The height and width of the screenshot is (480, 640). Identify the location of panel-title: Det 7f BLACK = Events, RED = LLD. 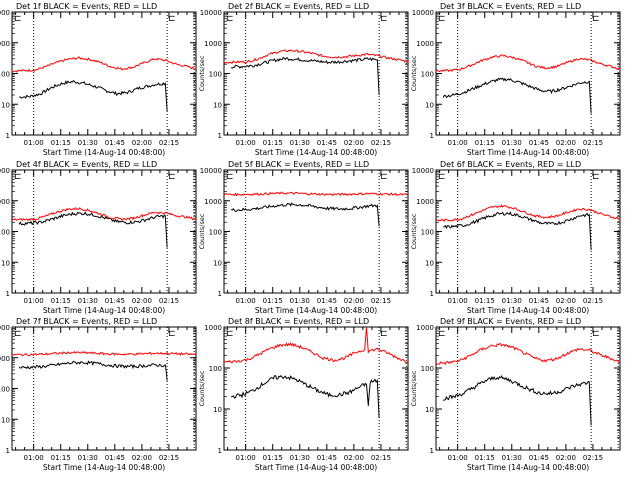
(86, 321).